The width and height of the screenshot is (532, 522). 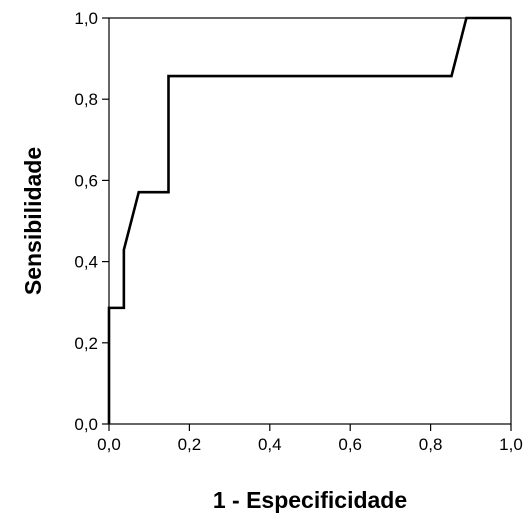 What do you see at coordinates (86, 343) in the screenshot?
I see `y-tick-label: 0,2` at bounding box center [86, 343].